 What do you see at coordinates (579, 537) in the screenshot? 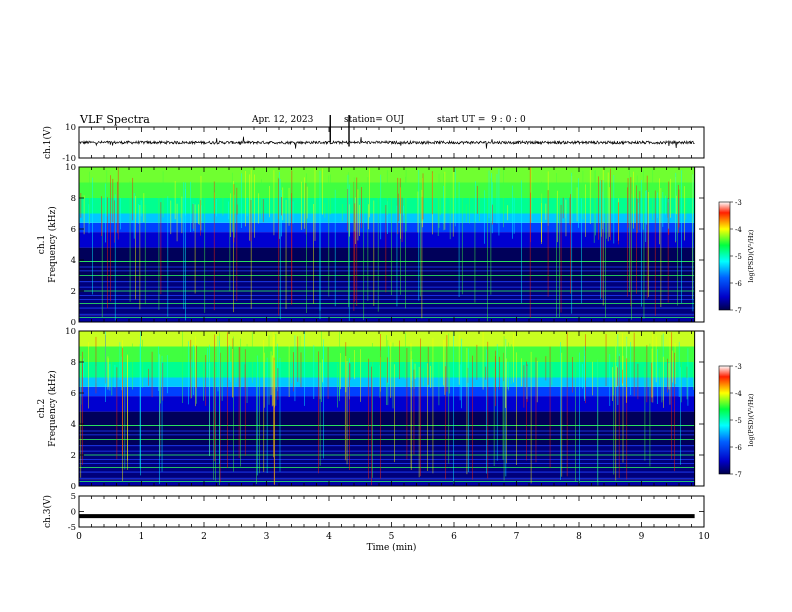
I see `x-tick-label: 8` at bounding box center [579, 537].